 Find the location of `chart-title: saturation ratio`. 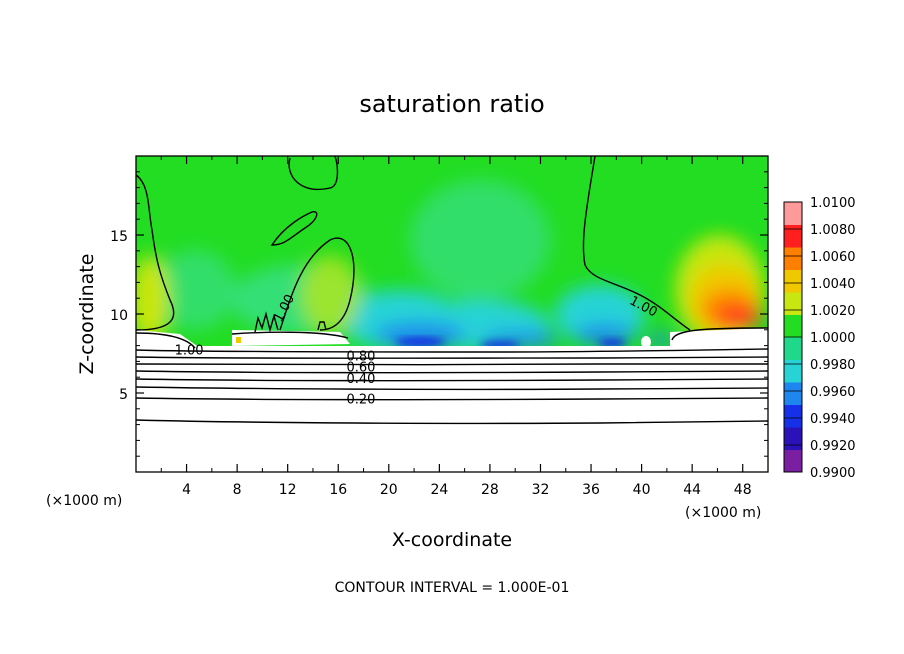

chart-title: saturation ratio is located at coordinates (451, 104).